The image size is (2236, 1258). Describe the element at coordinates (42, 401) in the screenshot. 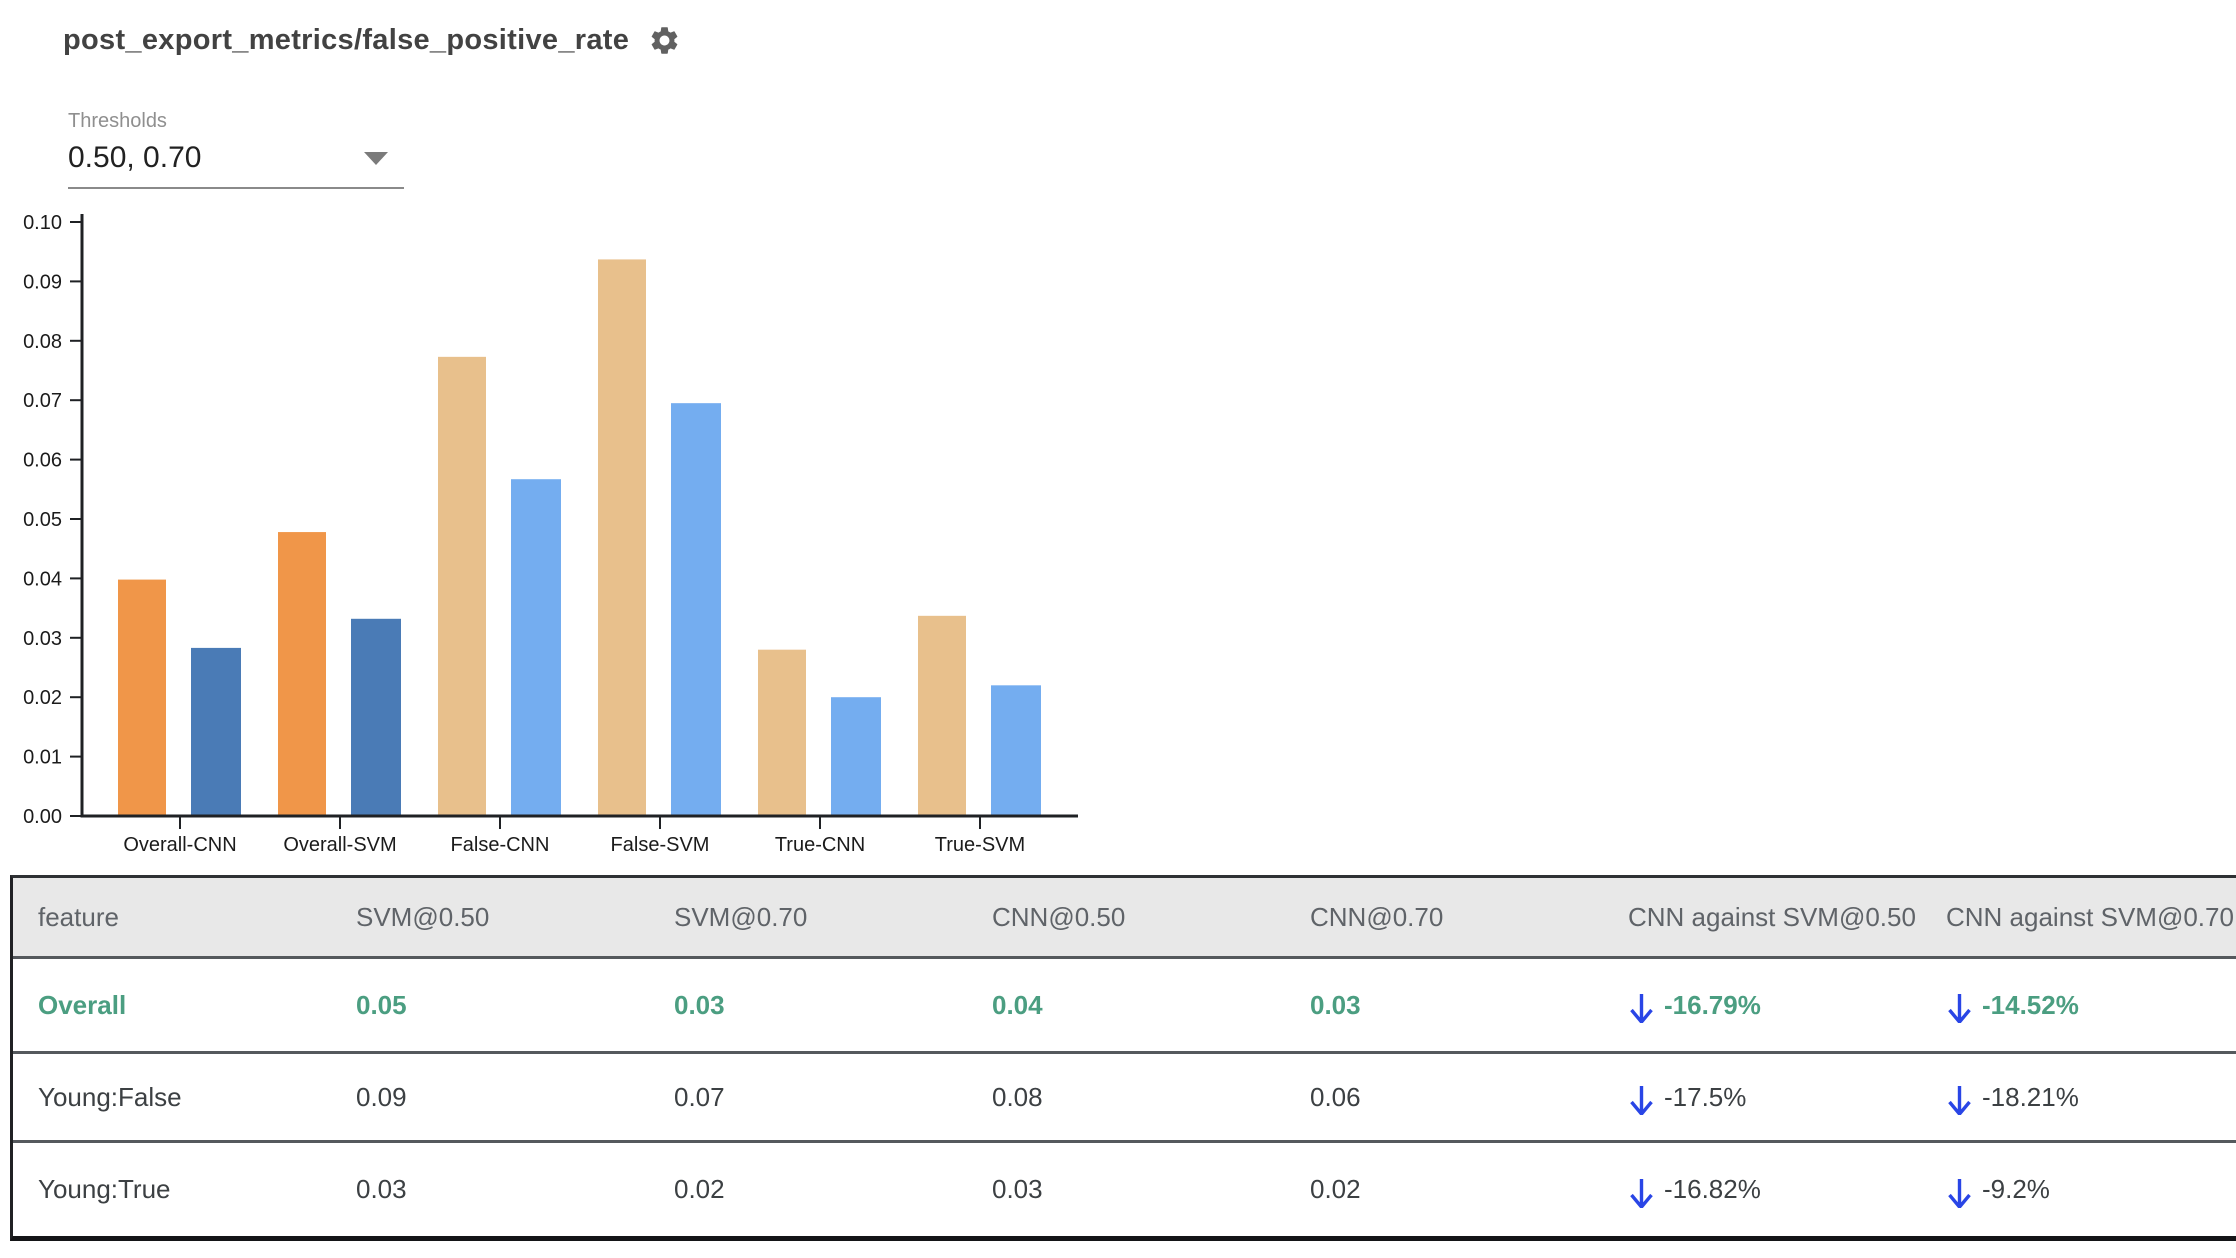

I see `svg-text: 0.07` at that location.